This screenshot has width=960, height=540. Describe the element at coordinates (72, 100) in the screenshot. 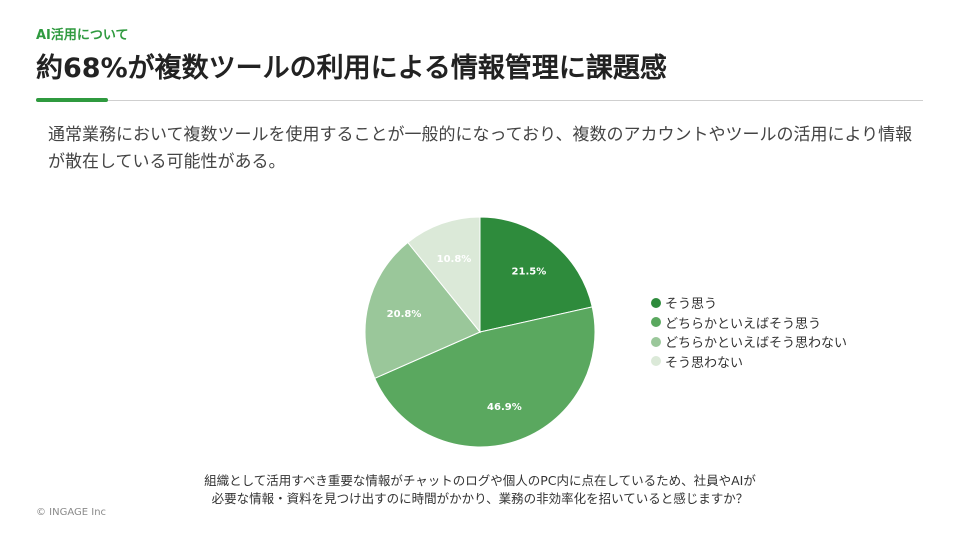

I see `title-divider-accent` at that location.